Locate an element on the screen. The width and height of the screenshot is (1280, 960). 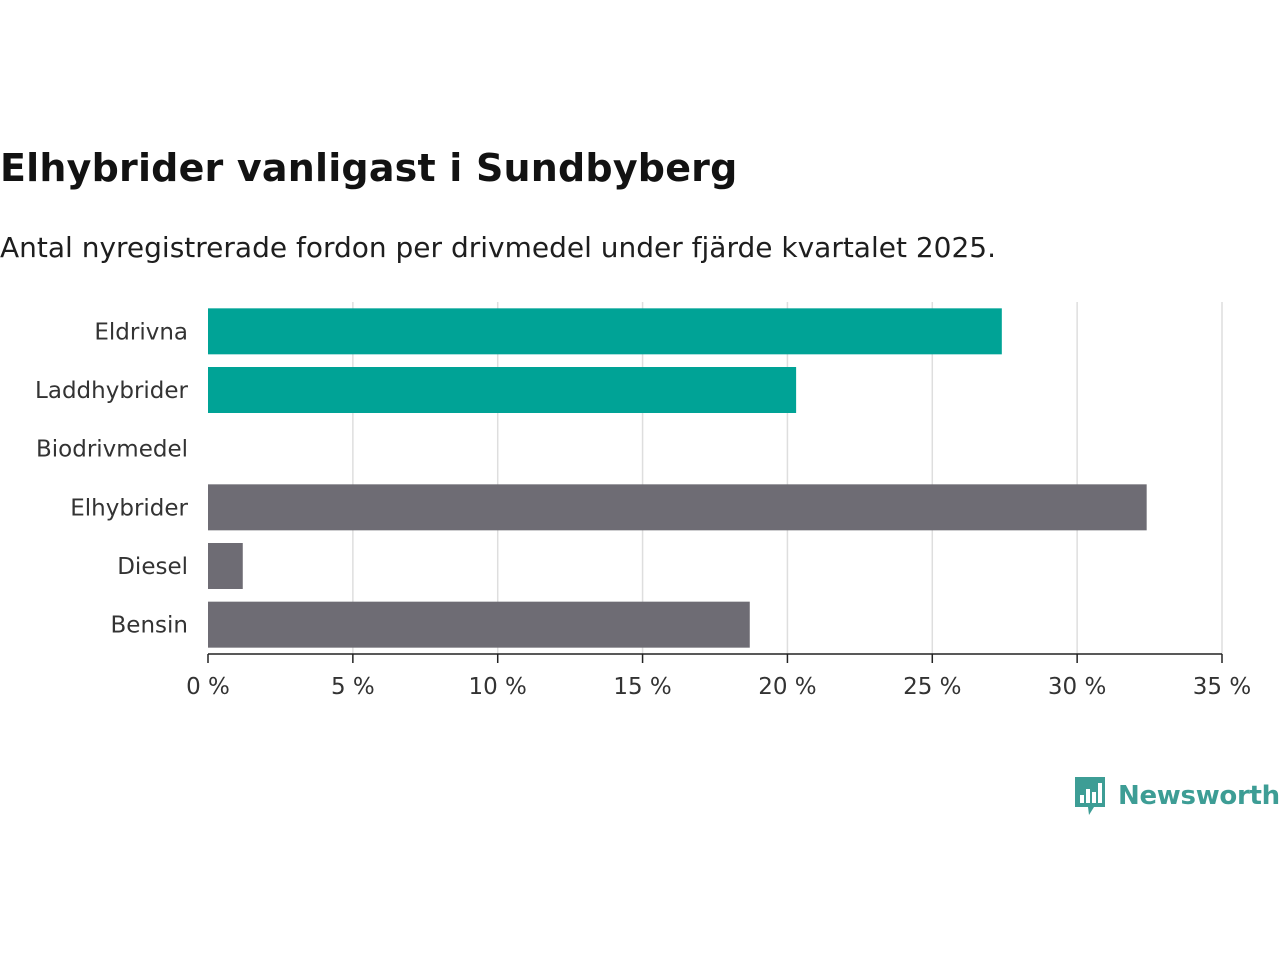
category-label: Diesel is located at coordinates (152, 567).